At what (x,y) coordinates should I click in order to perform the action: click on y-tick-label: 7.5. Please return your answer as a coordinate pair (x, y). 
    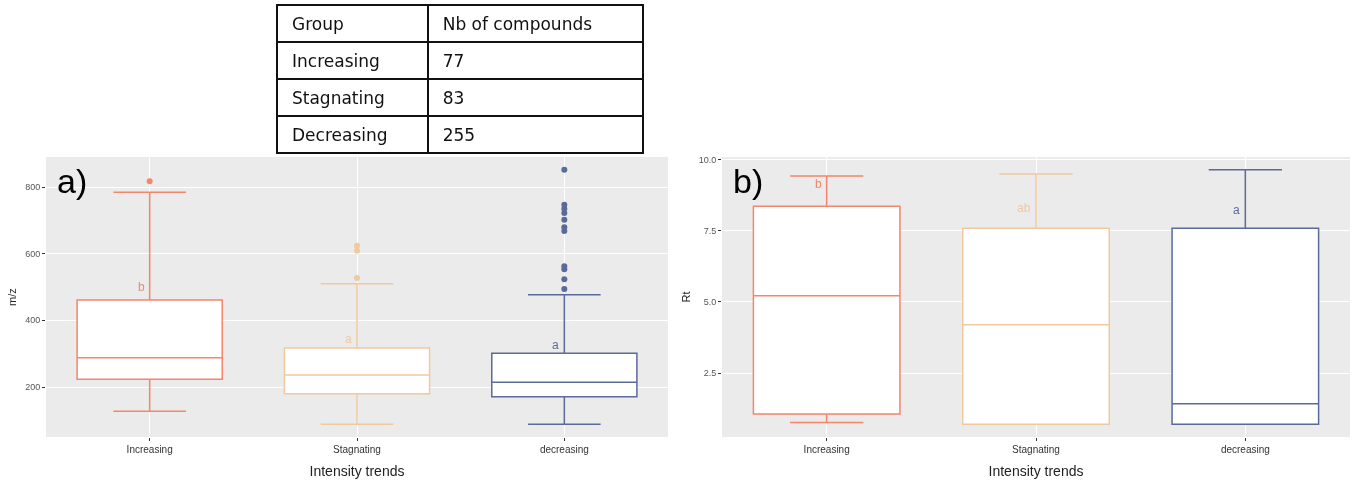
    Looking at the image, I should click on (710, 231).